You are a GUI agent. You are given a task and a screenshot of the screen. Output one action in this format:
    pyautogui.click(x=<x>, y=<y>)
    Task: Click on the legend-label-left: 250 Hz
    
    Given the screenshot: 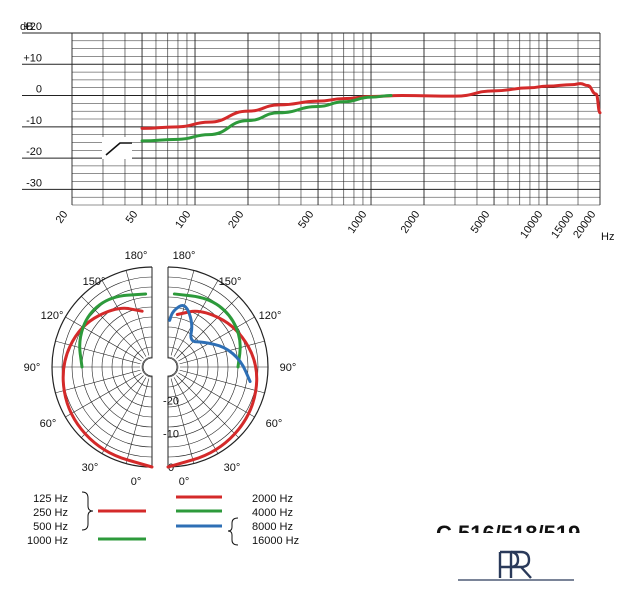 What is the action you would take?
    pyautogui.click(x=50, y=513)
    